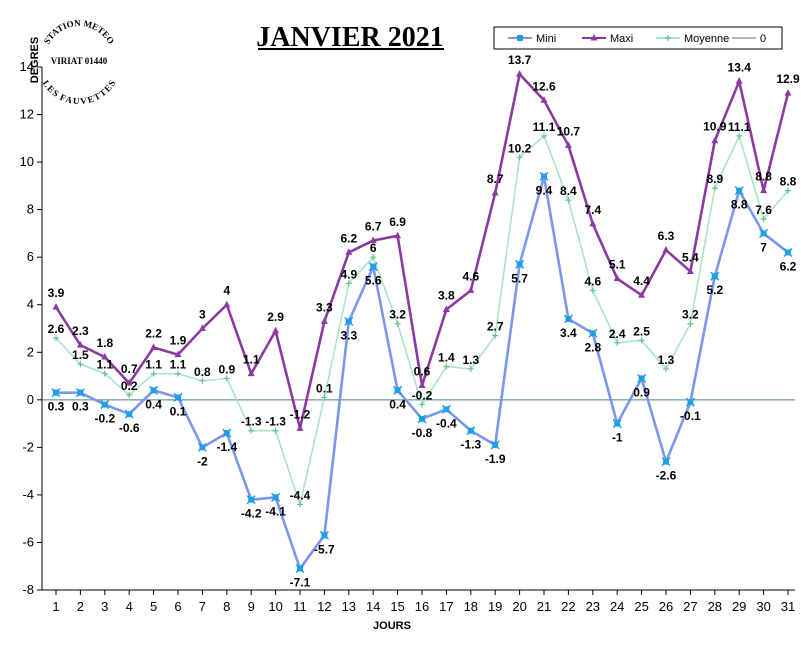 This screenshot has width=801, height=651. Describe the element at coordinates (178, 411) in the screenshot. I see `data-label-mini: 0.1` at that location.